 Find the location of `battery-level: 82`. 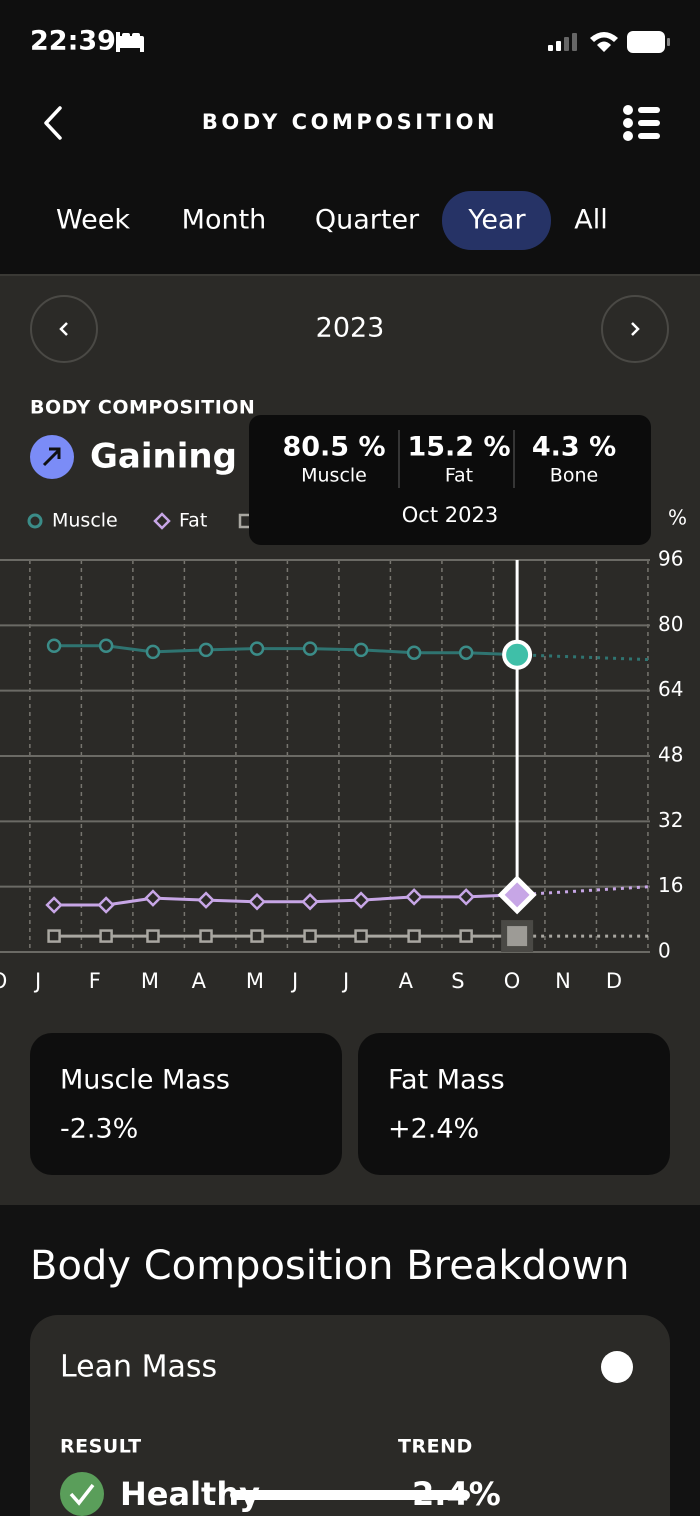

battery-level: 82 is located at coordinates (645, 42).